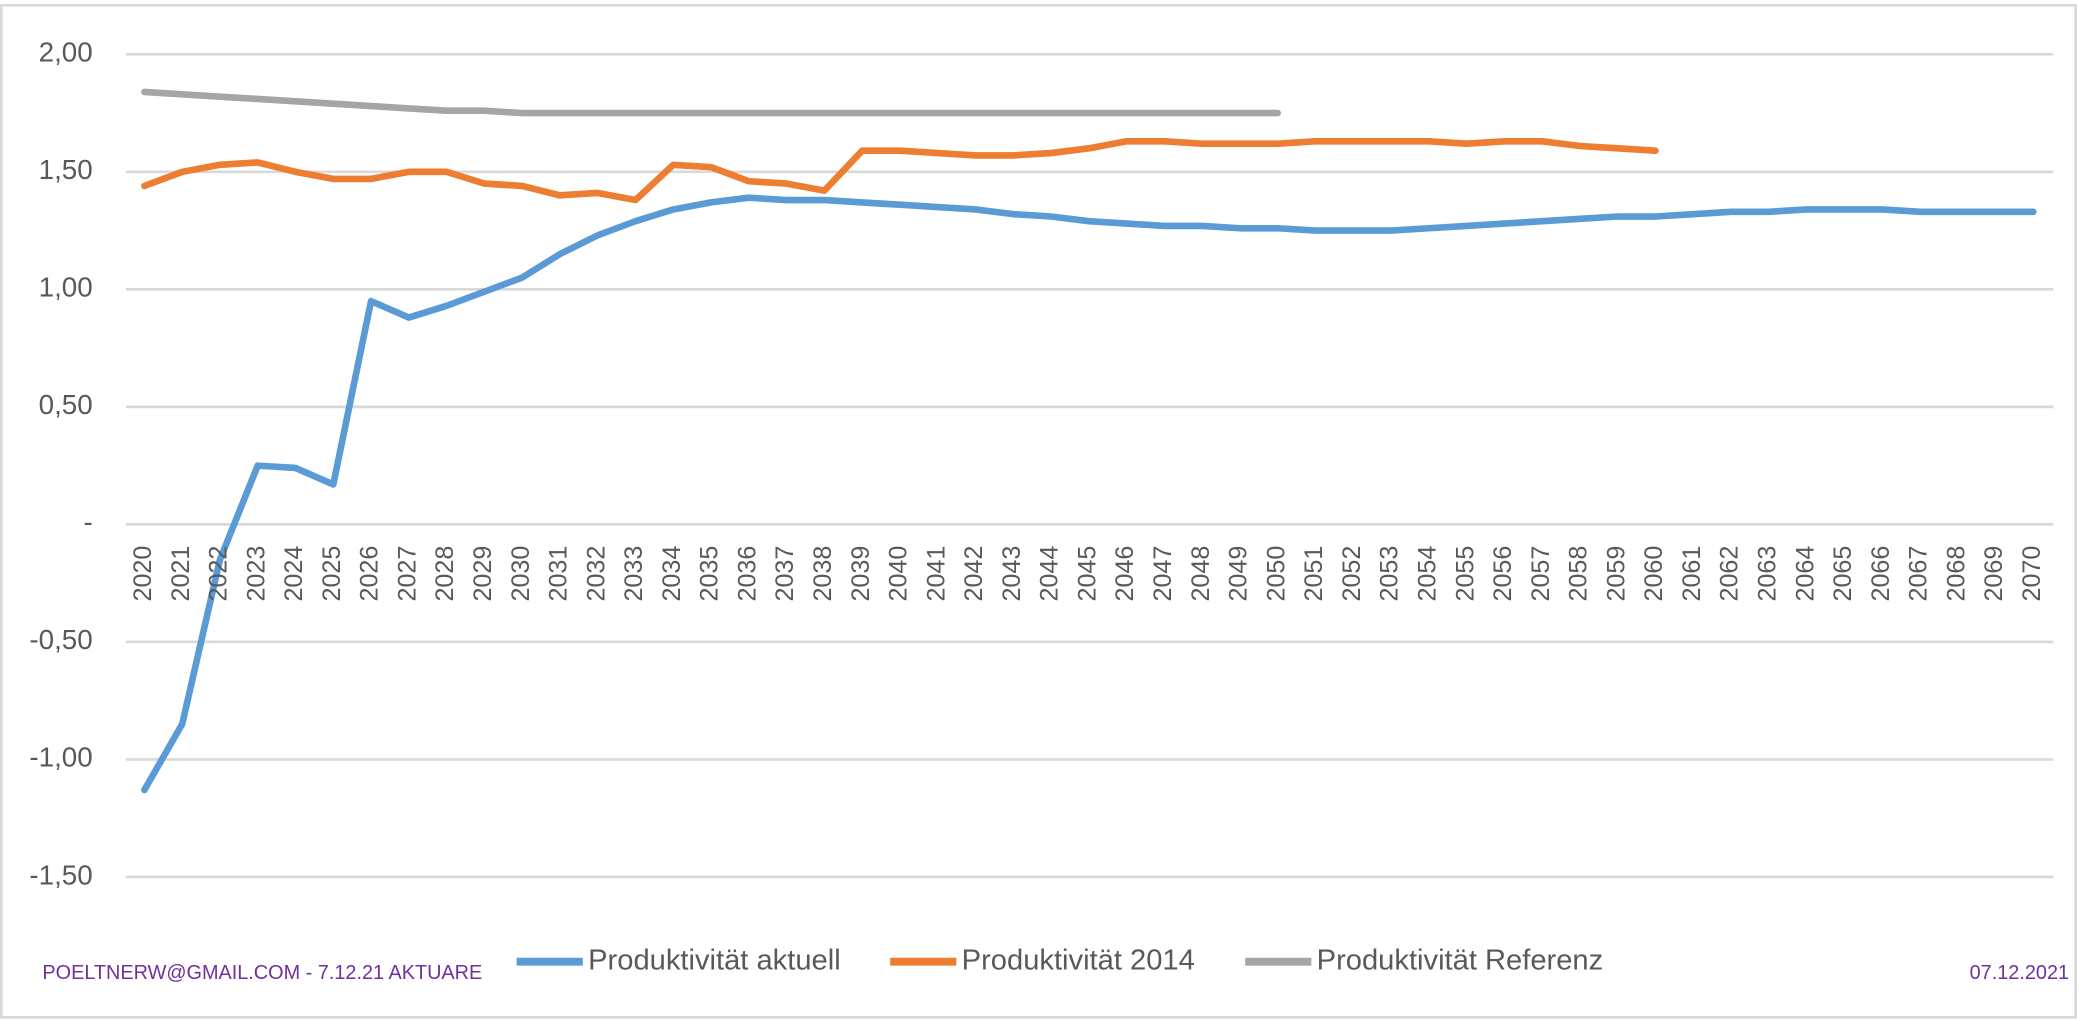 This screenshot has height=1020, width=2077. I want to click on legend-label: Produktivität aktuell, so click(714, 960).